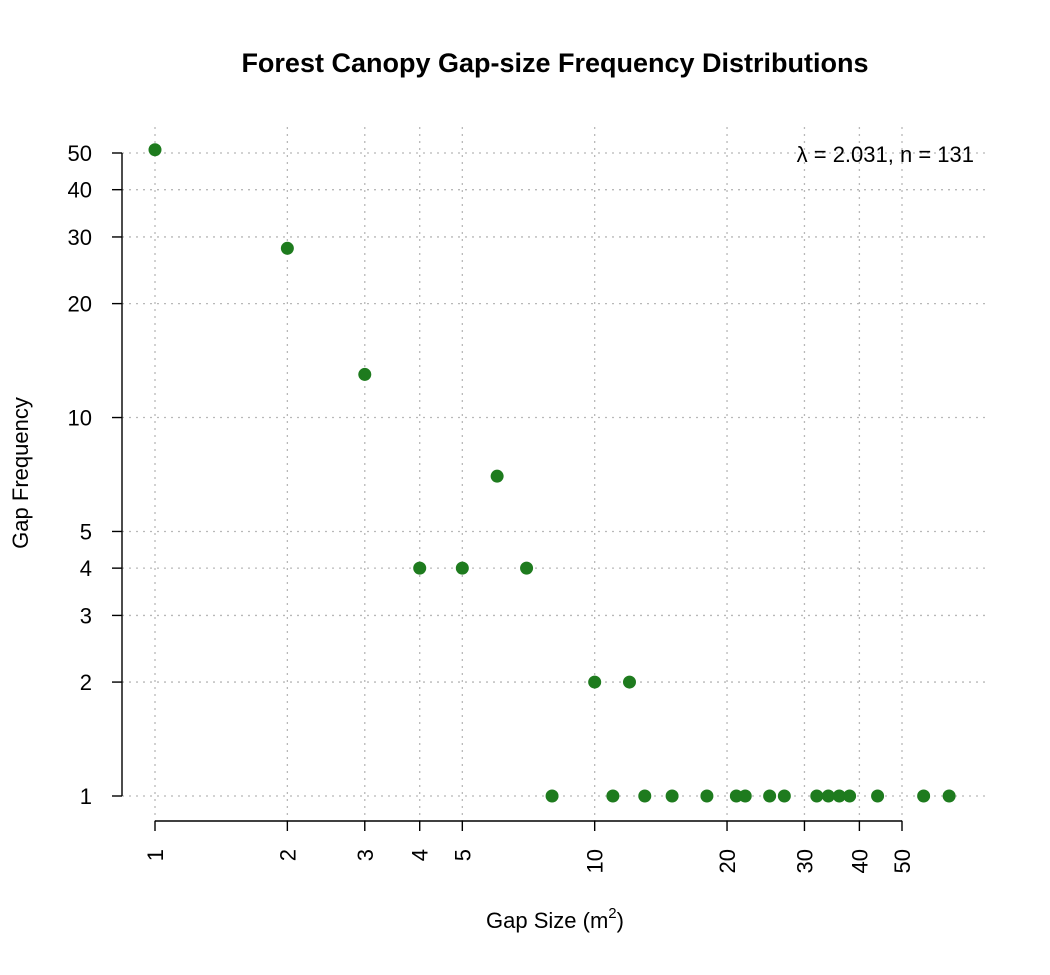 The image size is (1050, 975). Describe the element at coordinates (155, 855) in the screenshot. I see `x-tick-label: 1` at that location.